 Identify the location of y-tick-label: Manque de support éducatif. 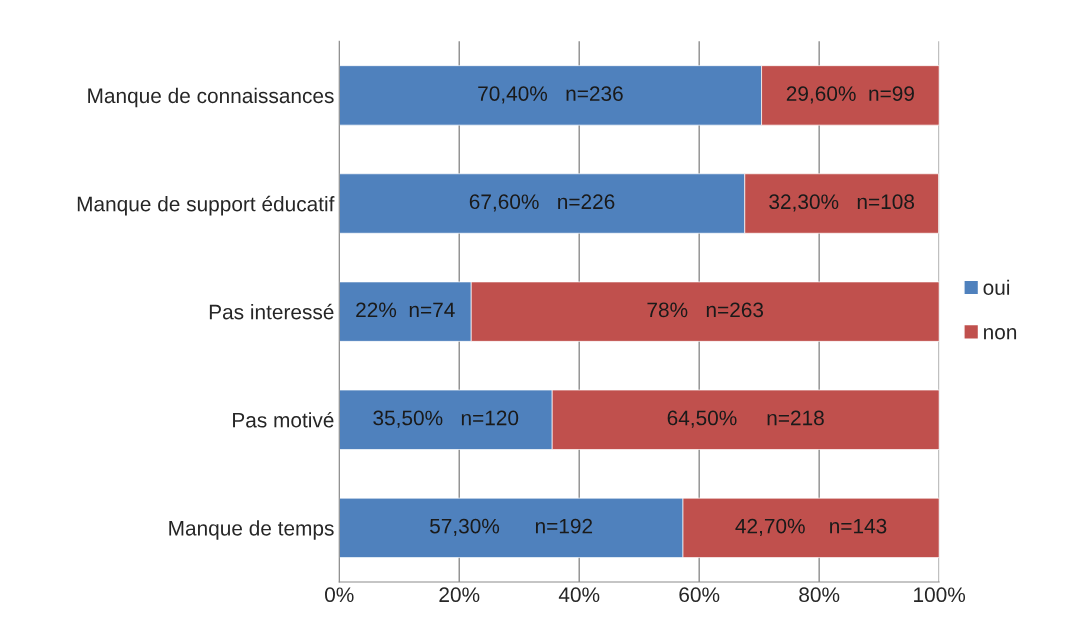
(206, 205).